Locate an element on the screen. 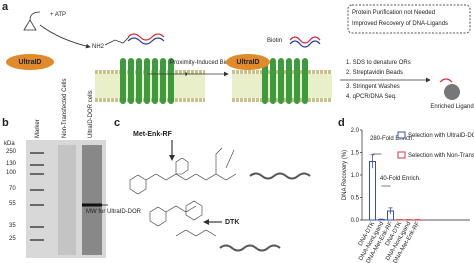 The width and height of the screenshot is (474, 263). step: 3. Stringent Washes is located at coordinates (373, 87).